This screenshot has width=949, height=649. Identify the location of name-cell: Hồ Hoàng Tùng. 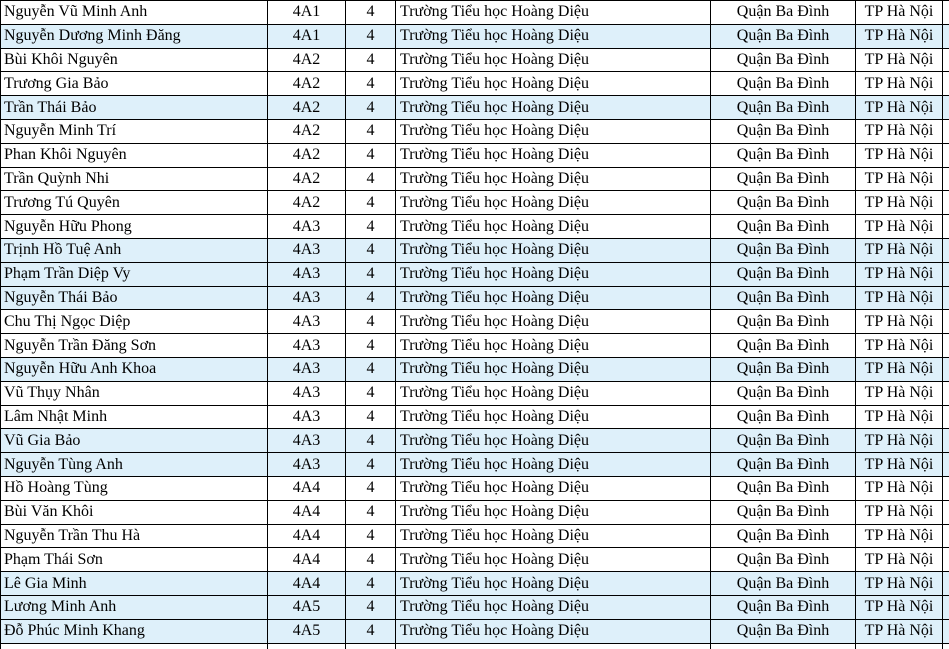
(134, 488).